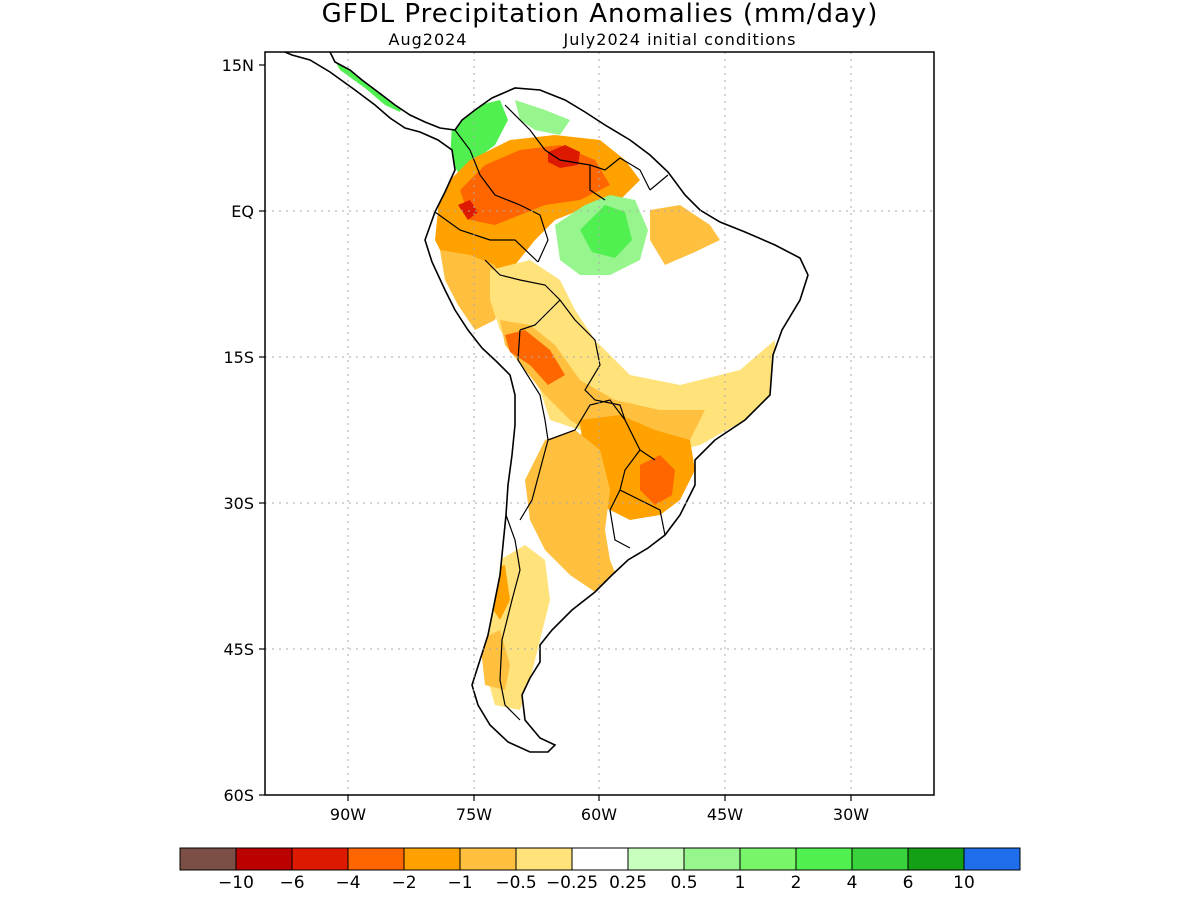  What do you see at coordinates (964, 883) in the screenshot?
I see `colorbar-label: 10` at bounding box center [964, 883].